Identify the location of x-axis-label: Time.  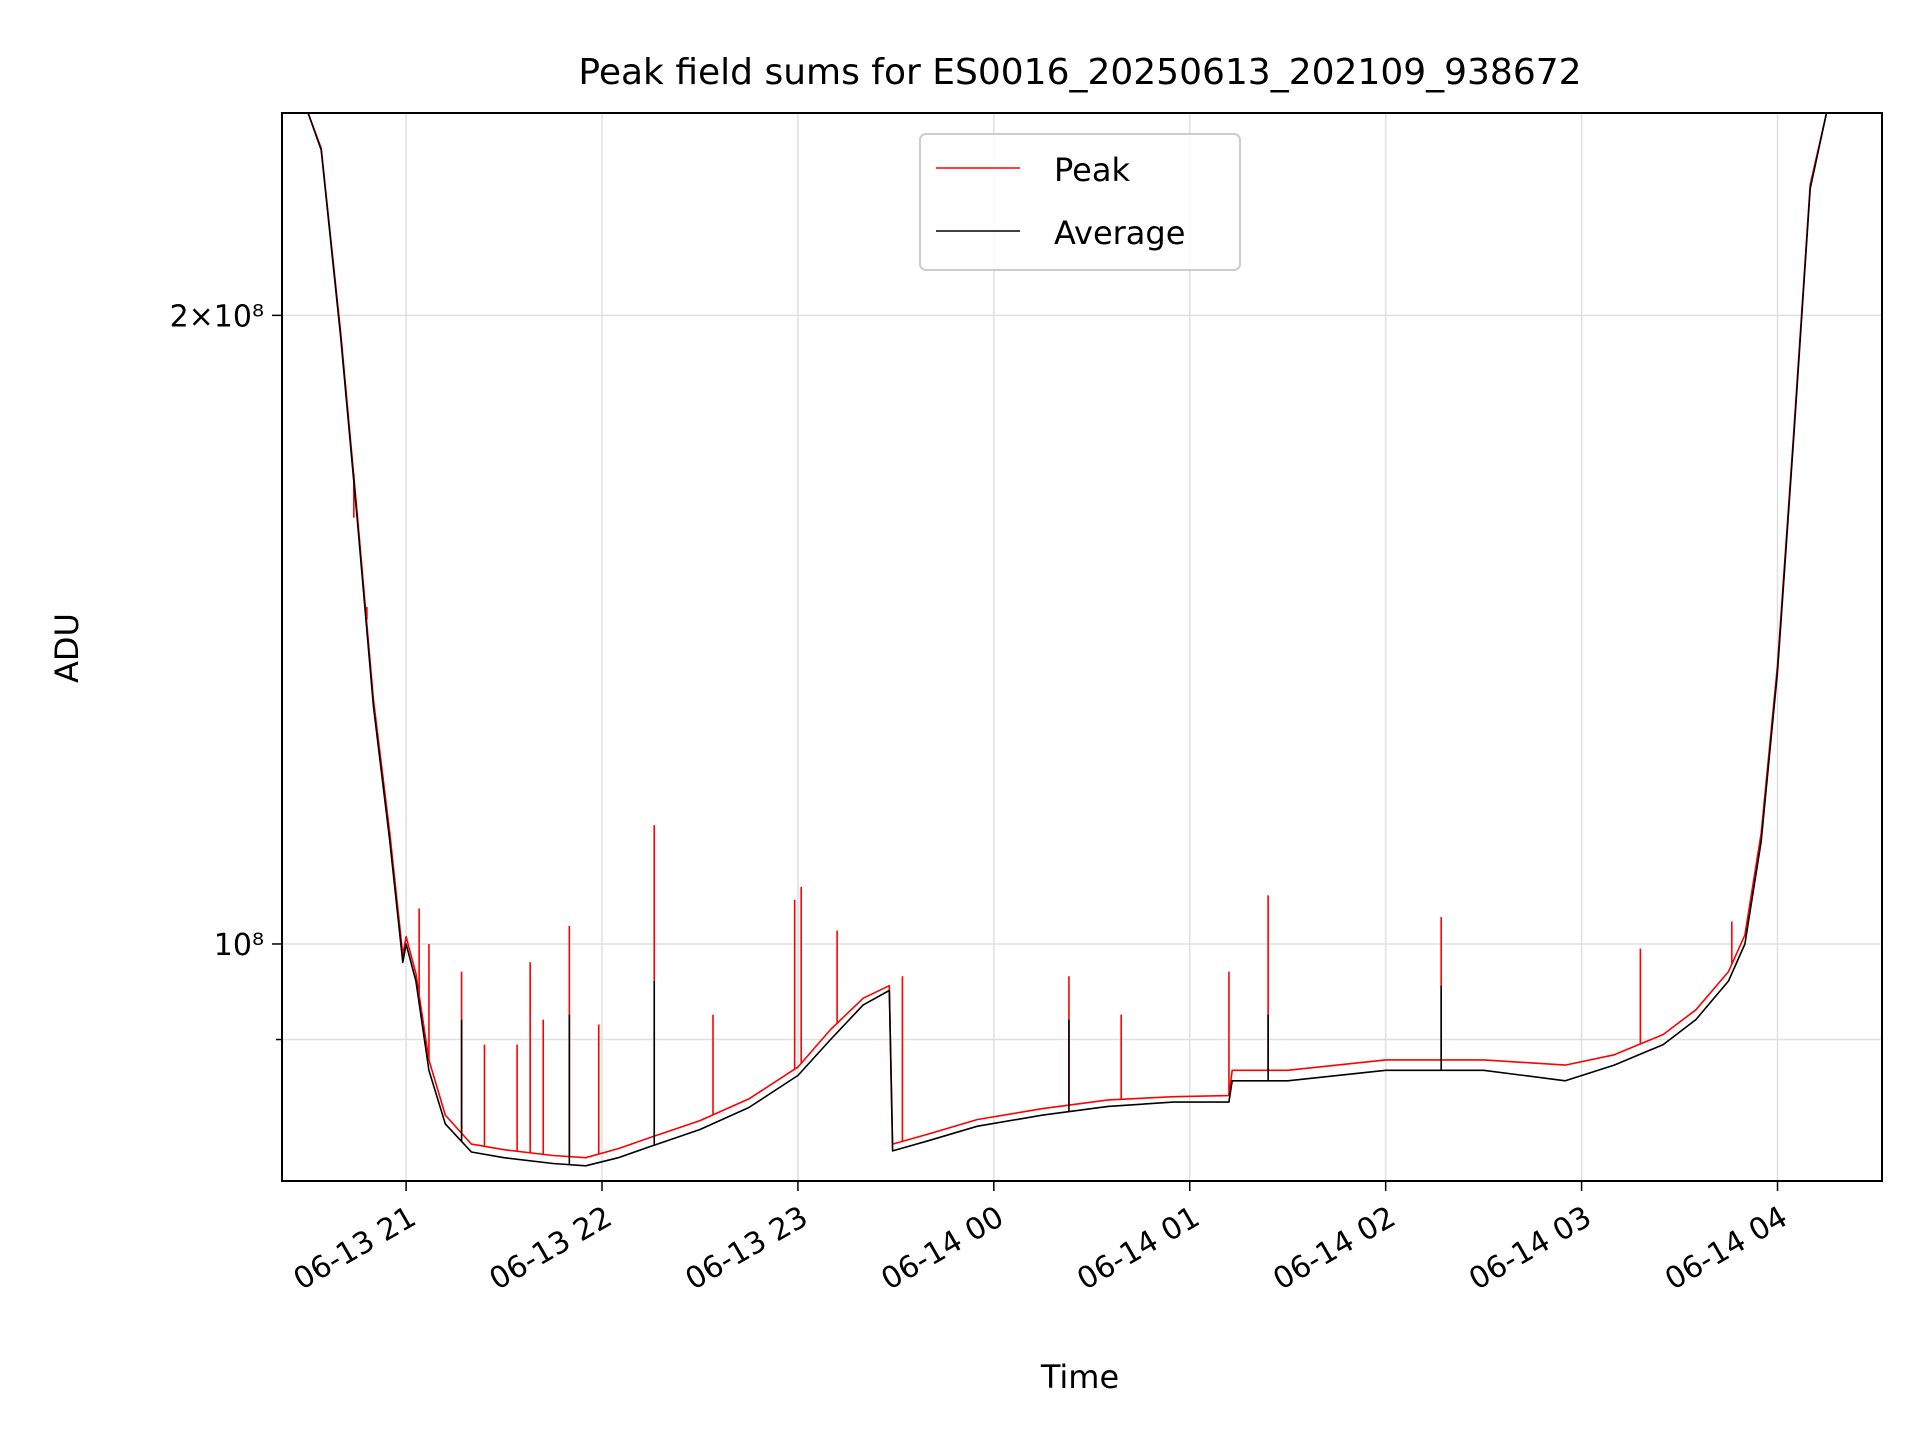
(1079, 1377).